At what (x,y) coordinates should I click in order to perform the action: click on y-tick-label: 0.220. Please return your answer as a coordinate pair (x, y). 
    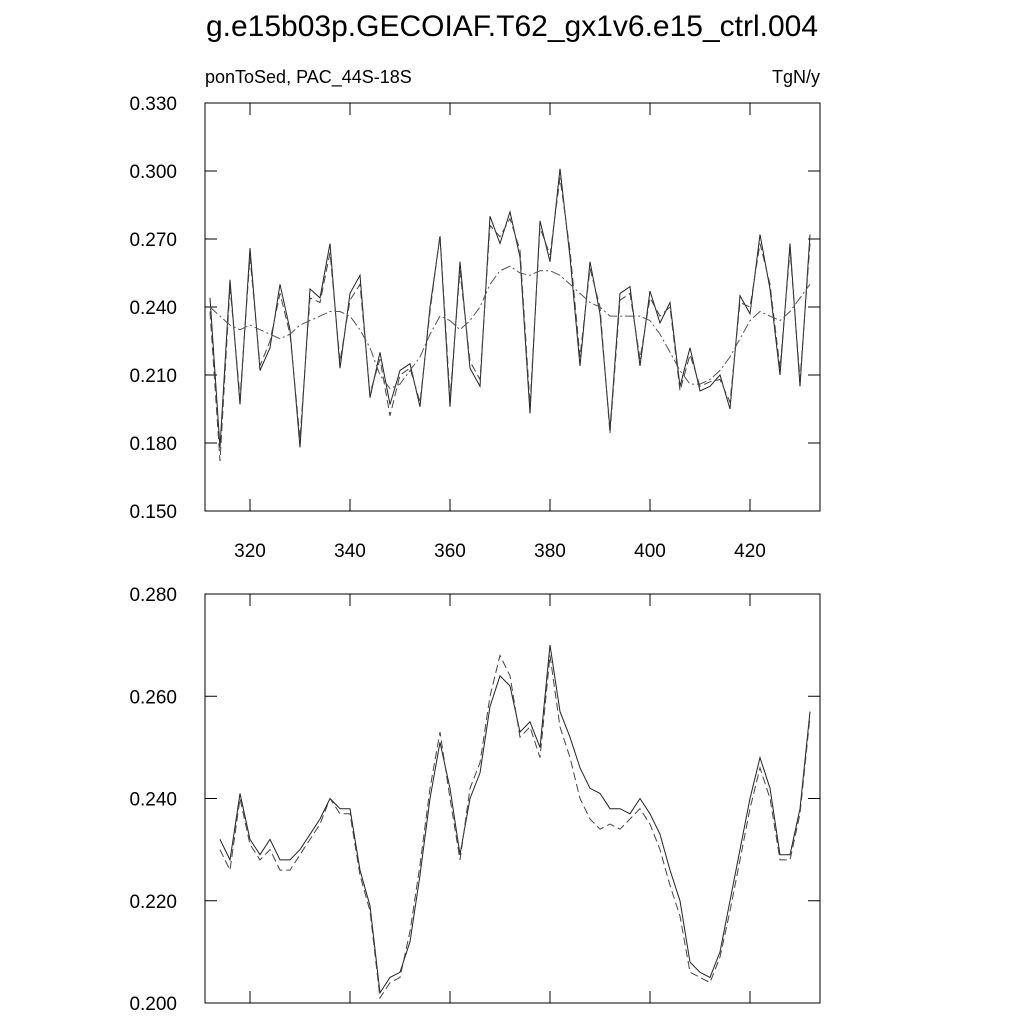
    Looking at the image, I should click on (153, 902).